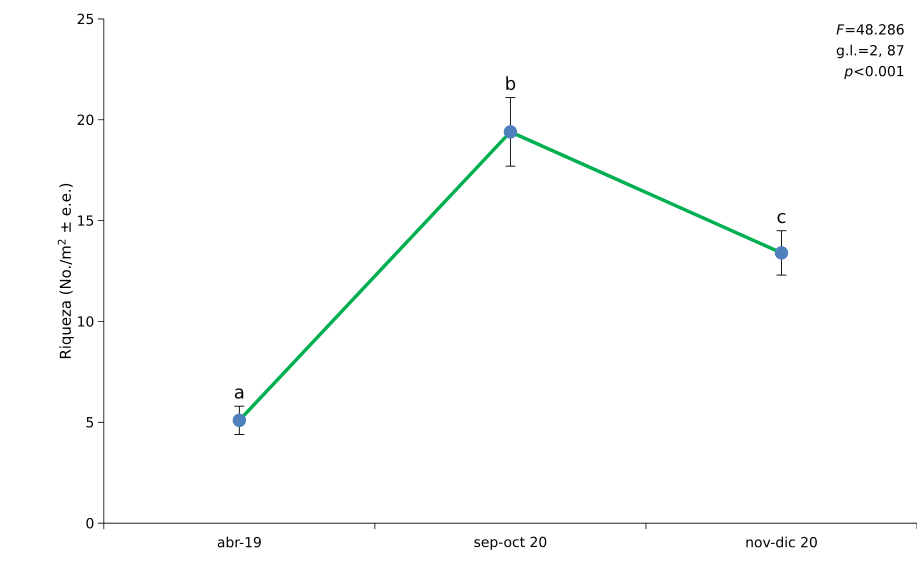 The width and height of the screenshot is (917, 572). Describe the element at coordinates (66, 271) in the screenshot. I see `y-axis-title: Riqueza (No./m$^{2}$ ± e.e.)` at that location.